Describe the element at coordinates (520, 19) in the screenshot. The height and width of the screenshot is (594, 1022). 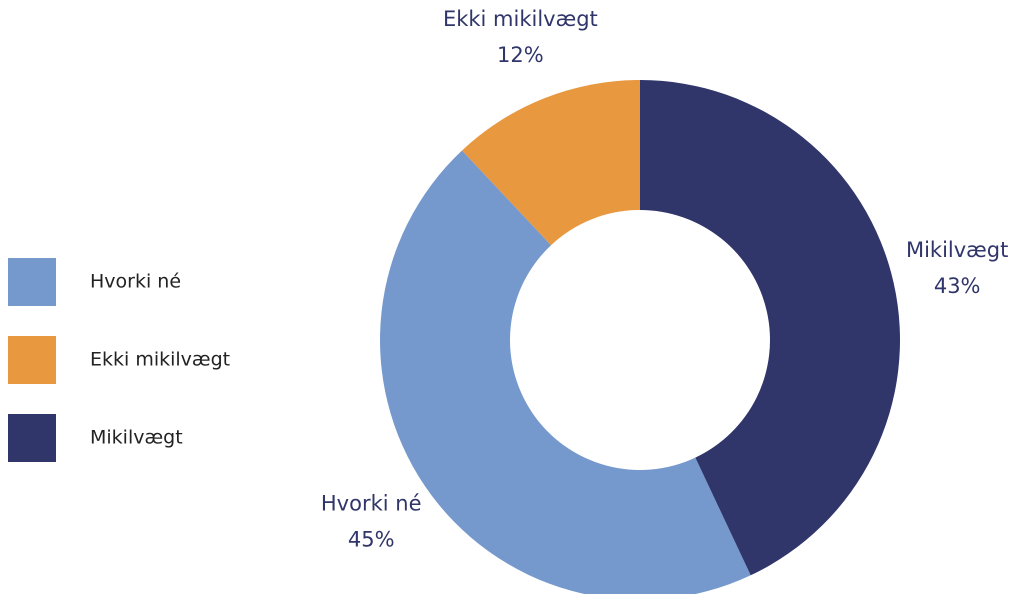
I see `slice-label: Ekki mikilvægt` at that location.